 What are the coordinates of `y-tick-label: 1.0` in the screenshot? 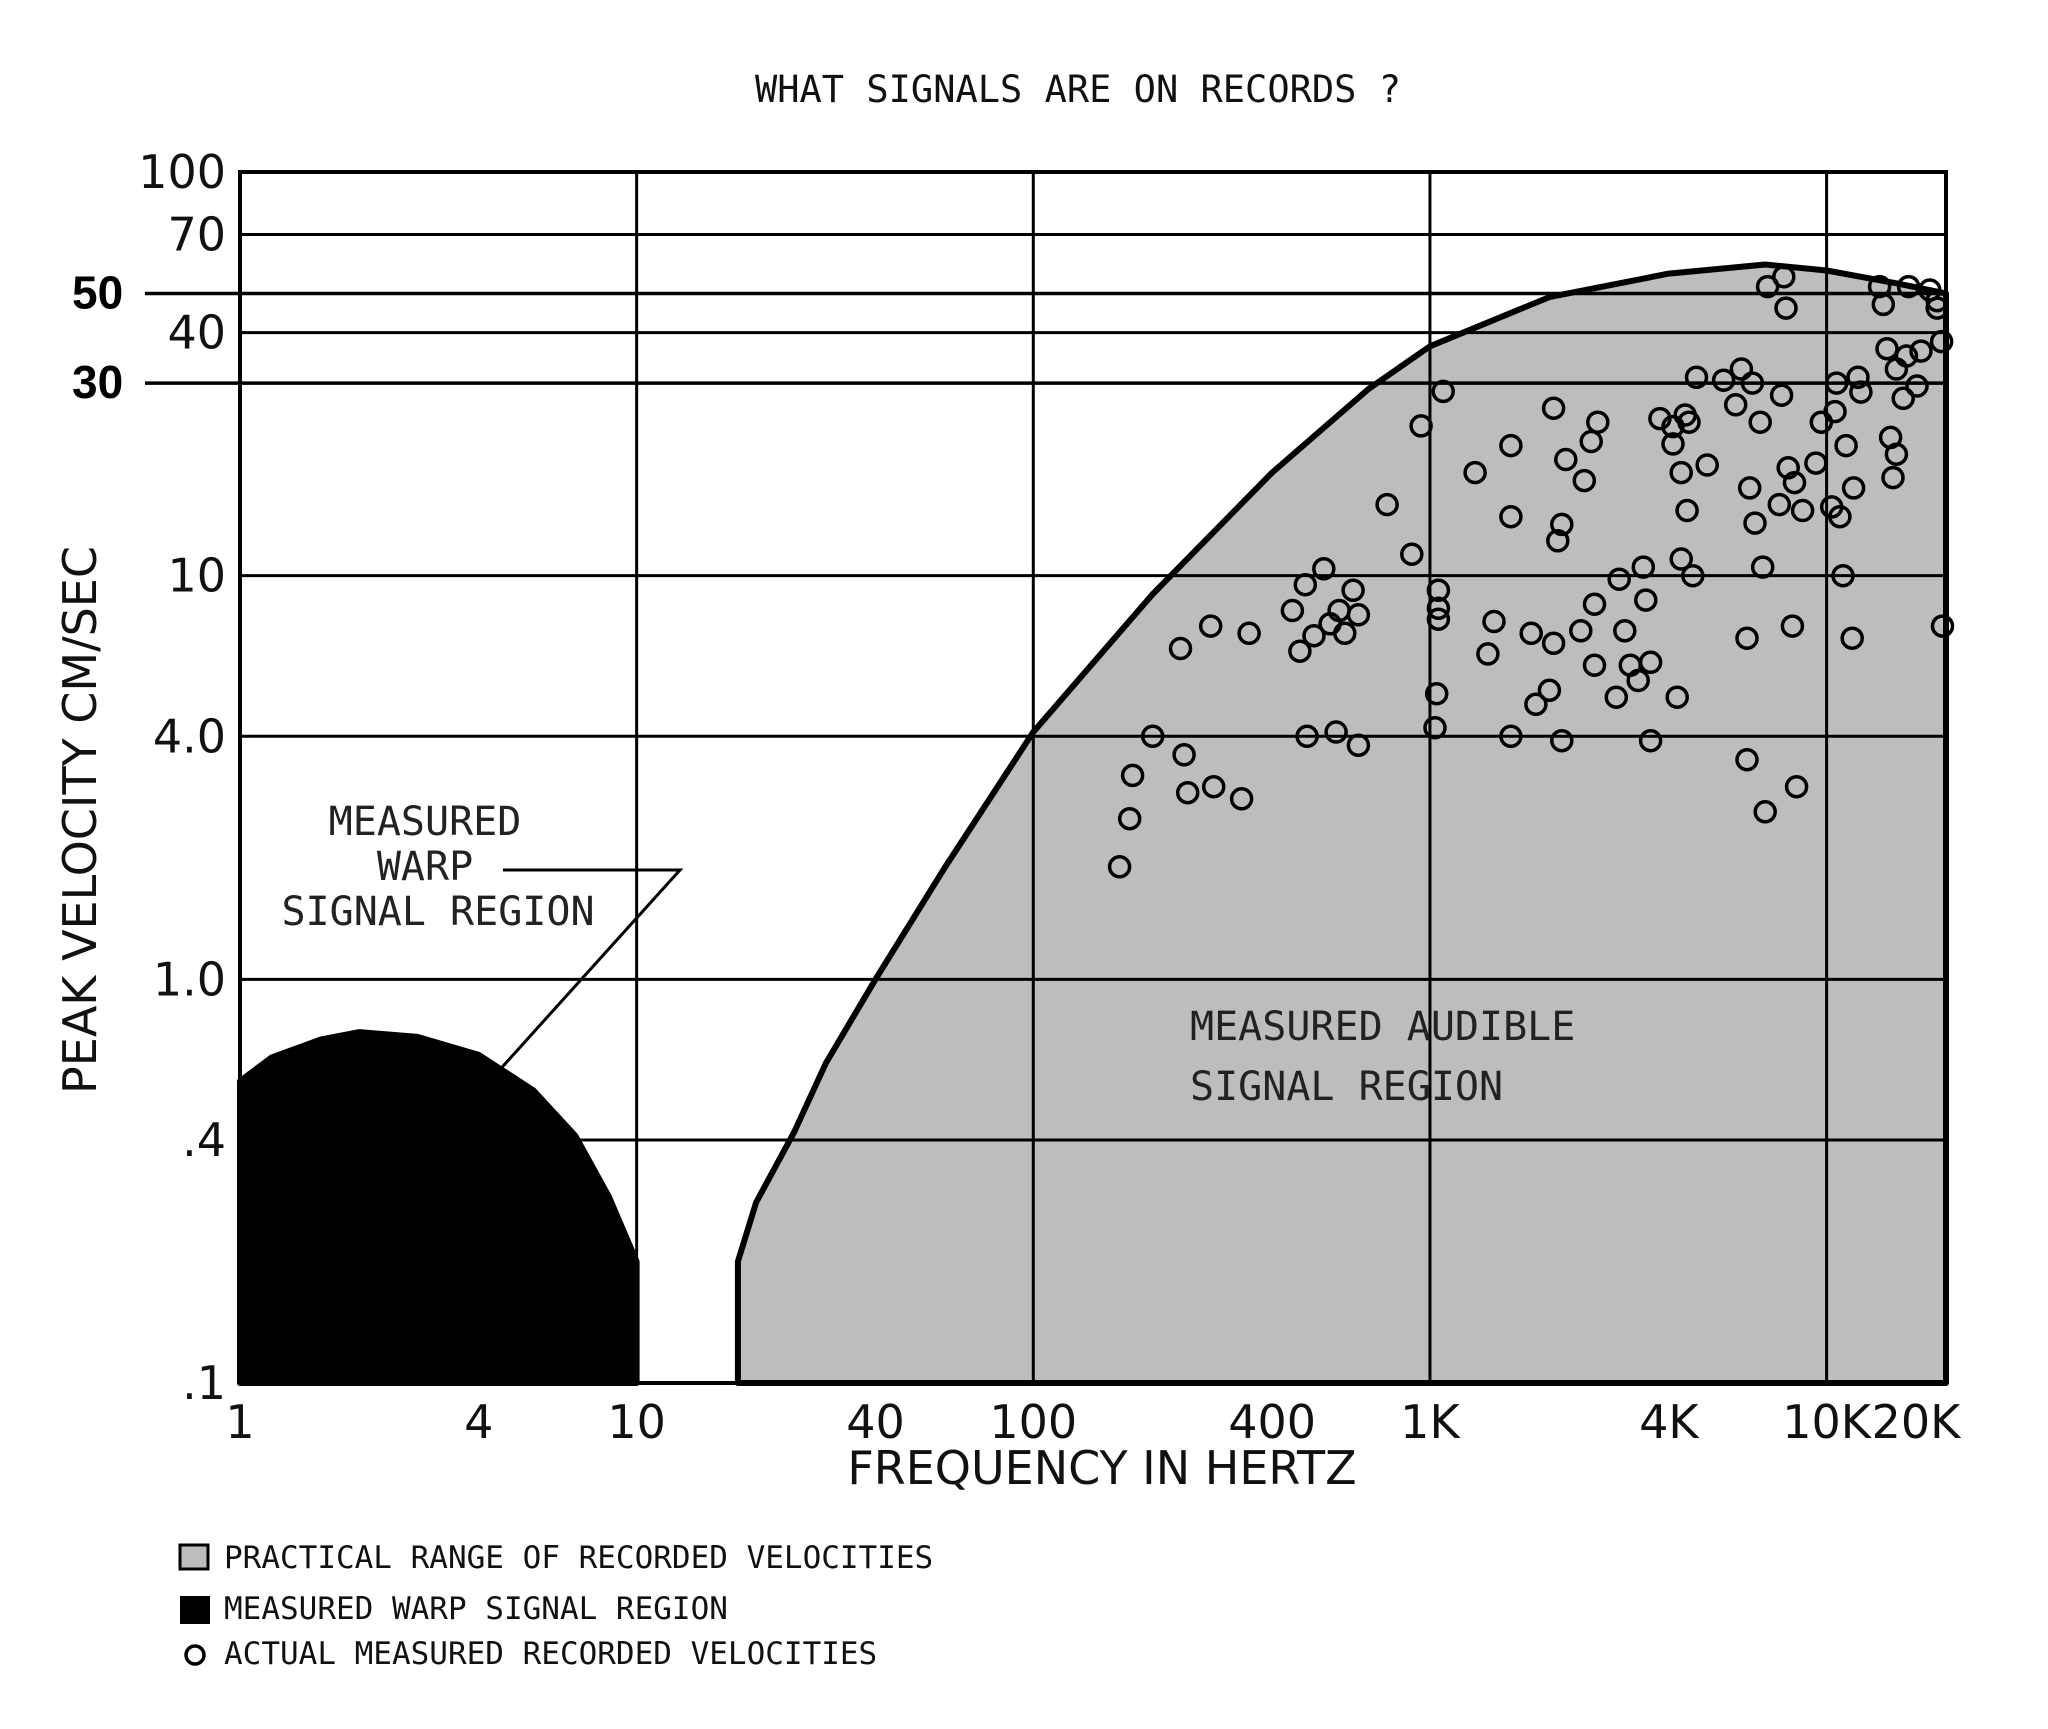 It's located at (189, 979).